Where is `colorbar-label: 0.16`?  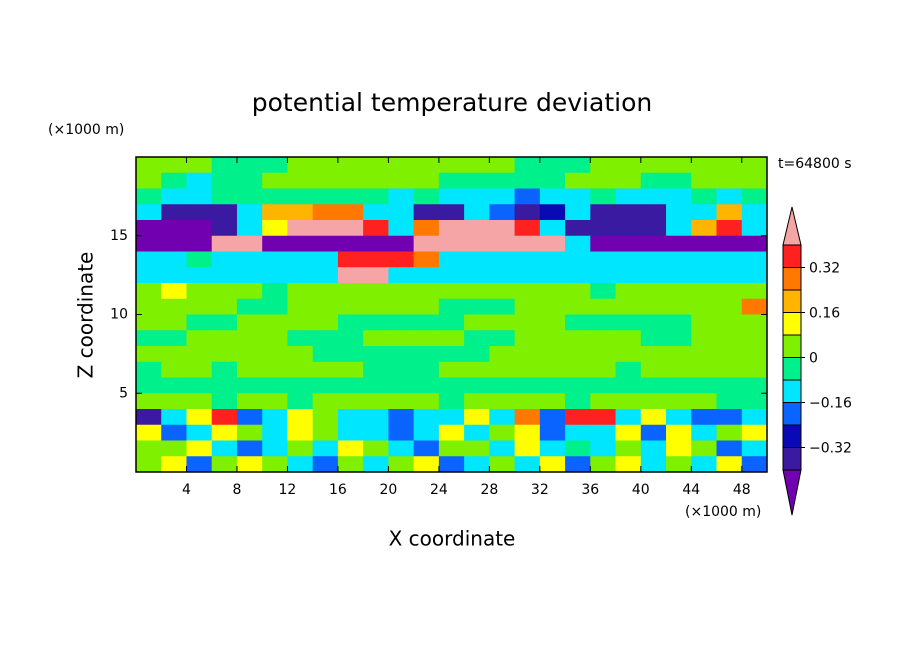 colorbar-label: 0.16 is located at coordinates (824, 314).